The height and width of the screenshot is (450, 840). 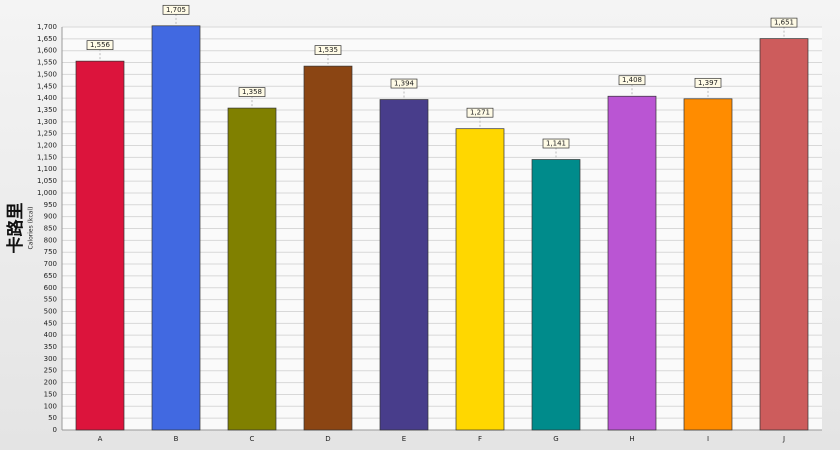 I want to click on y-tick-label: 150, so click(x=50, y=394).